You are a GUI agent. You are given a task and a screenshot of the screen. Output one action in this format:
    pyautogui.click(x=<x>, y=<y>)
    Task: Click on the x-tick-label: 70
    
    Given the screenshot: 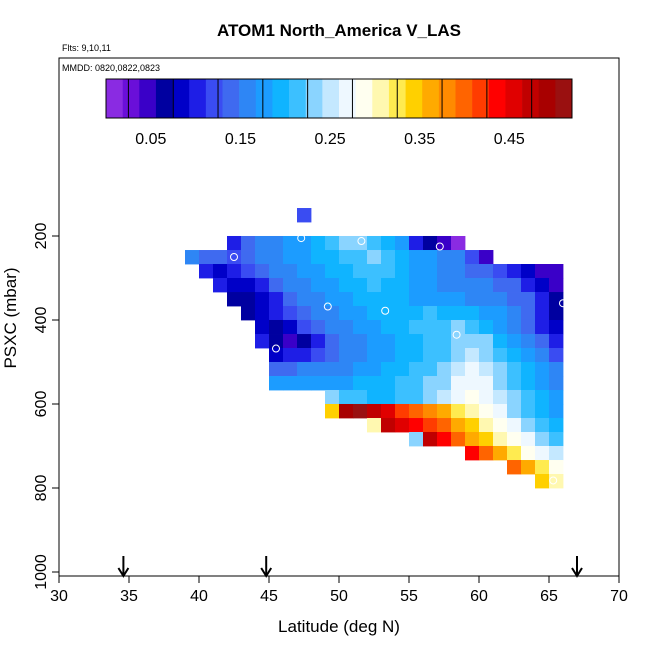 What is the action you would take?
    pyautogui.click(x=619, y=596)
    